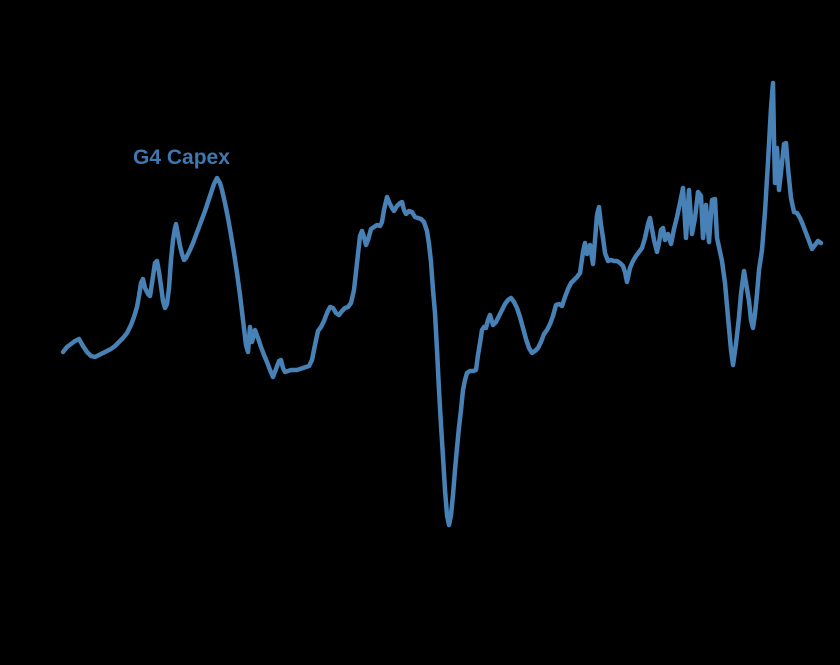  Describe the element at coordinates (181, 157) in the screenshot. I see `series-label-g4-capex: G4 Capex` at that location.